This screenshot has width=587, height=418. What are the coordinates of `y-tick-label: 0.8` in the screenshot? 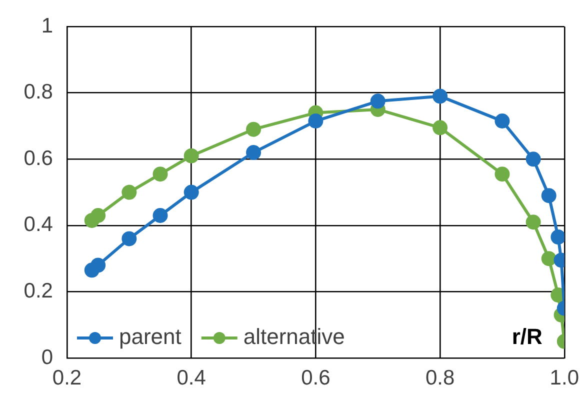 It's located at (38, 92).